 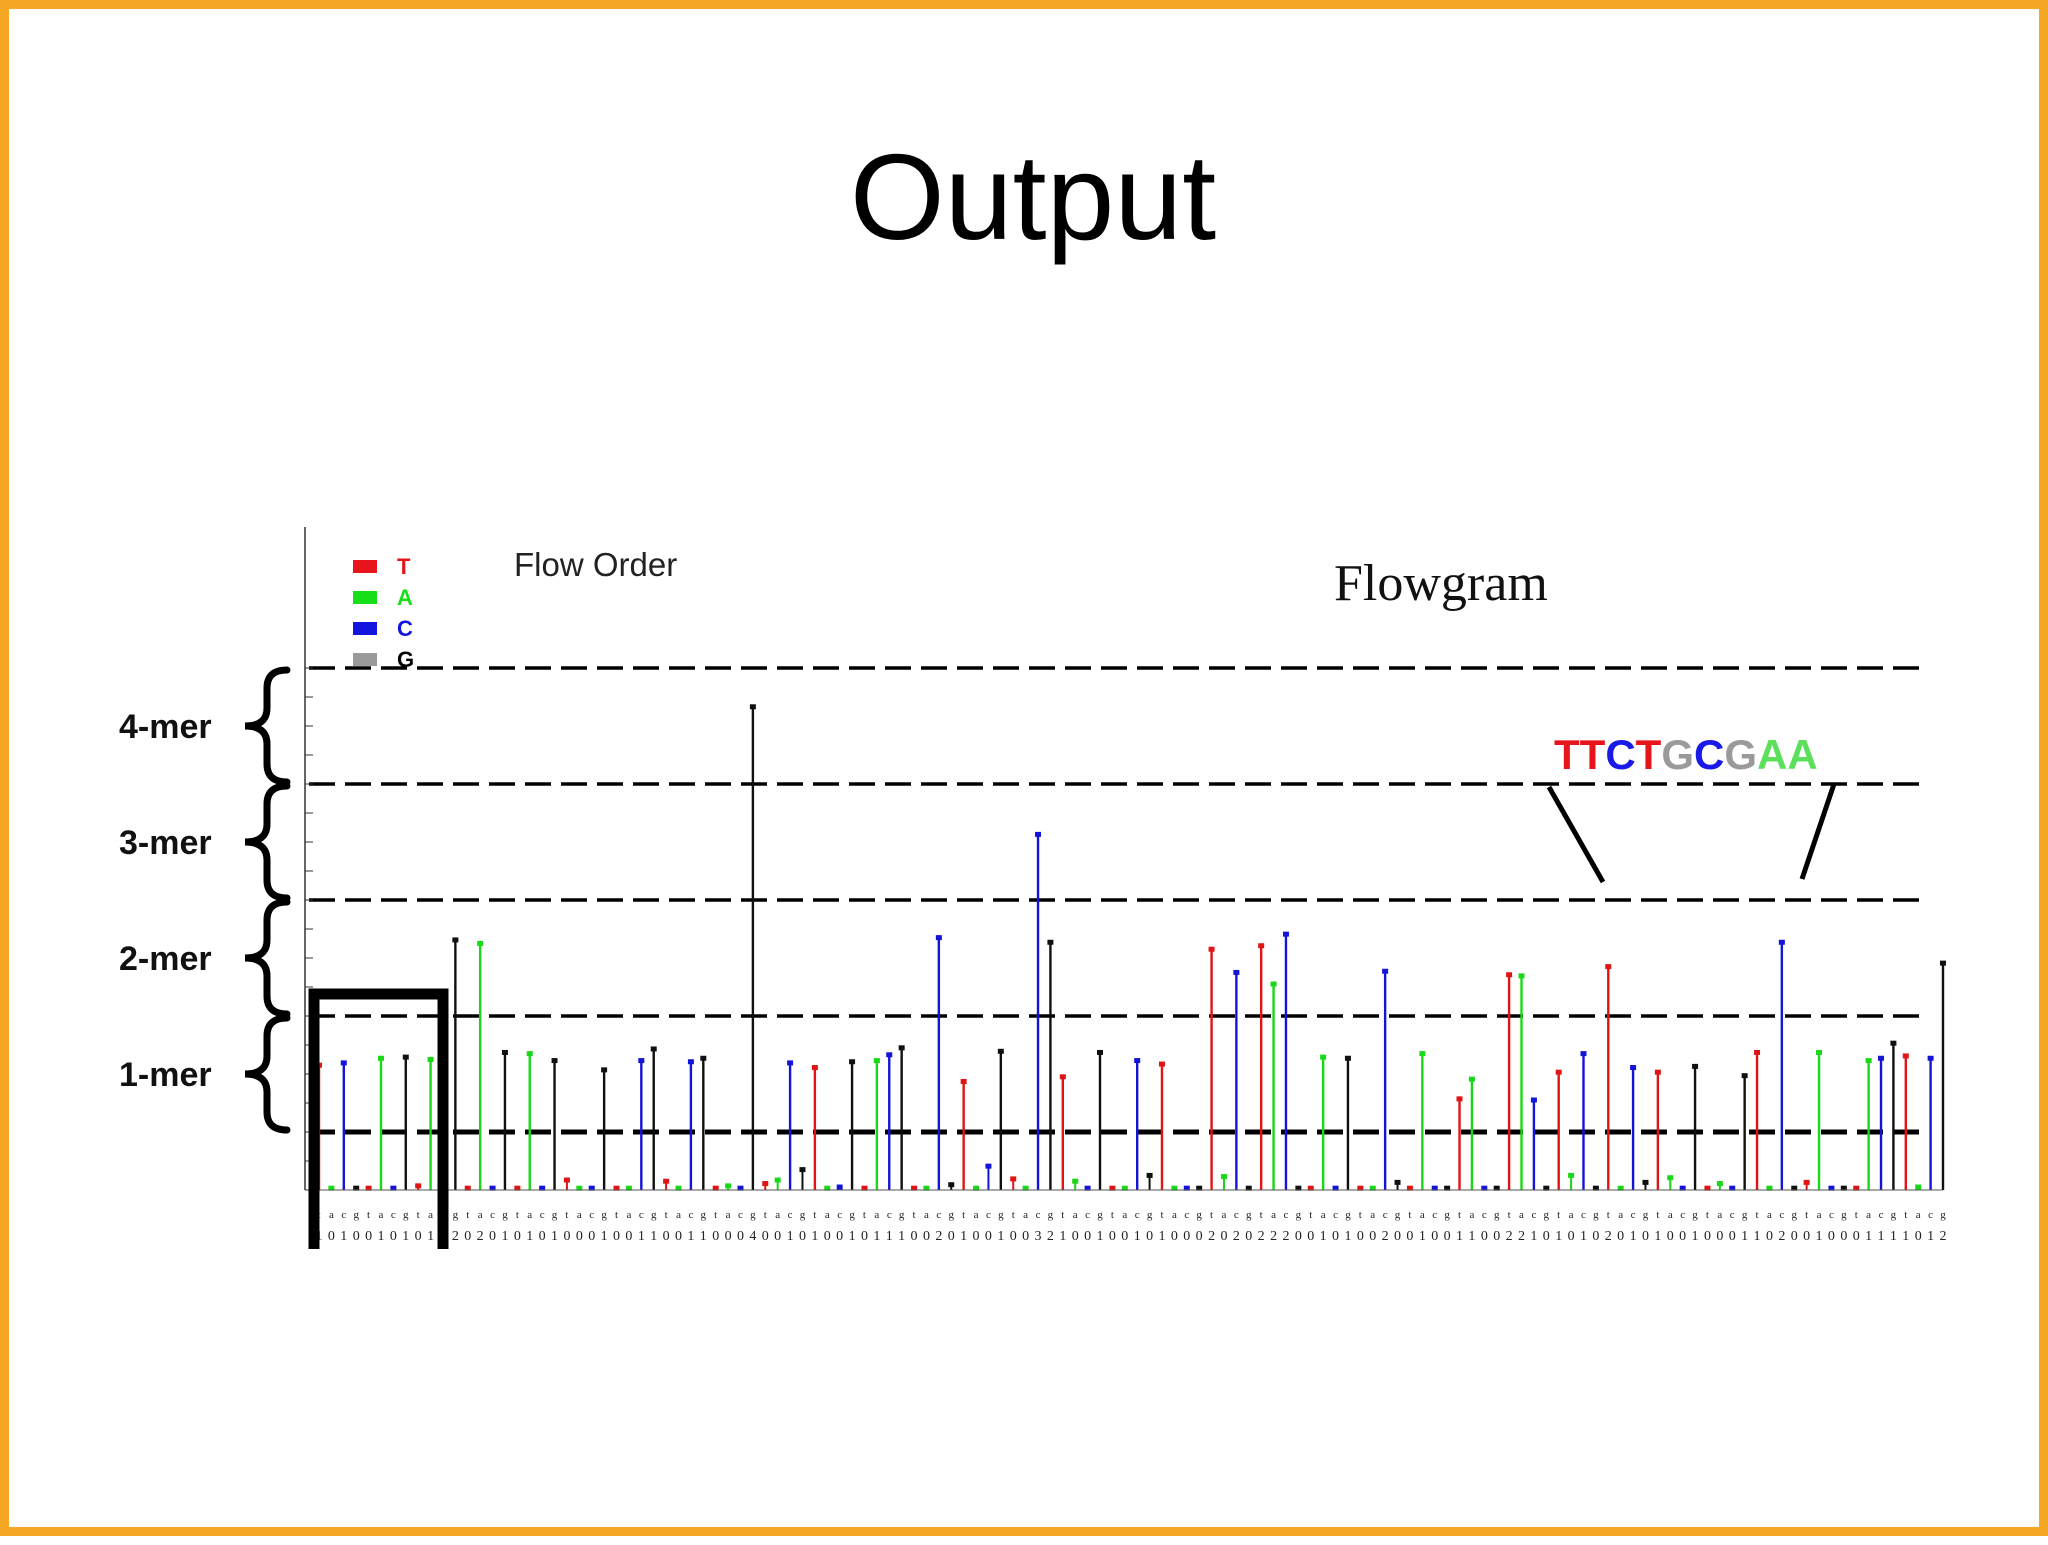 I want to click on chart-title: Flowgram, so click(x=1441, y=583).